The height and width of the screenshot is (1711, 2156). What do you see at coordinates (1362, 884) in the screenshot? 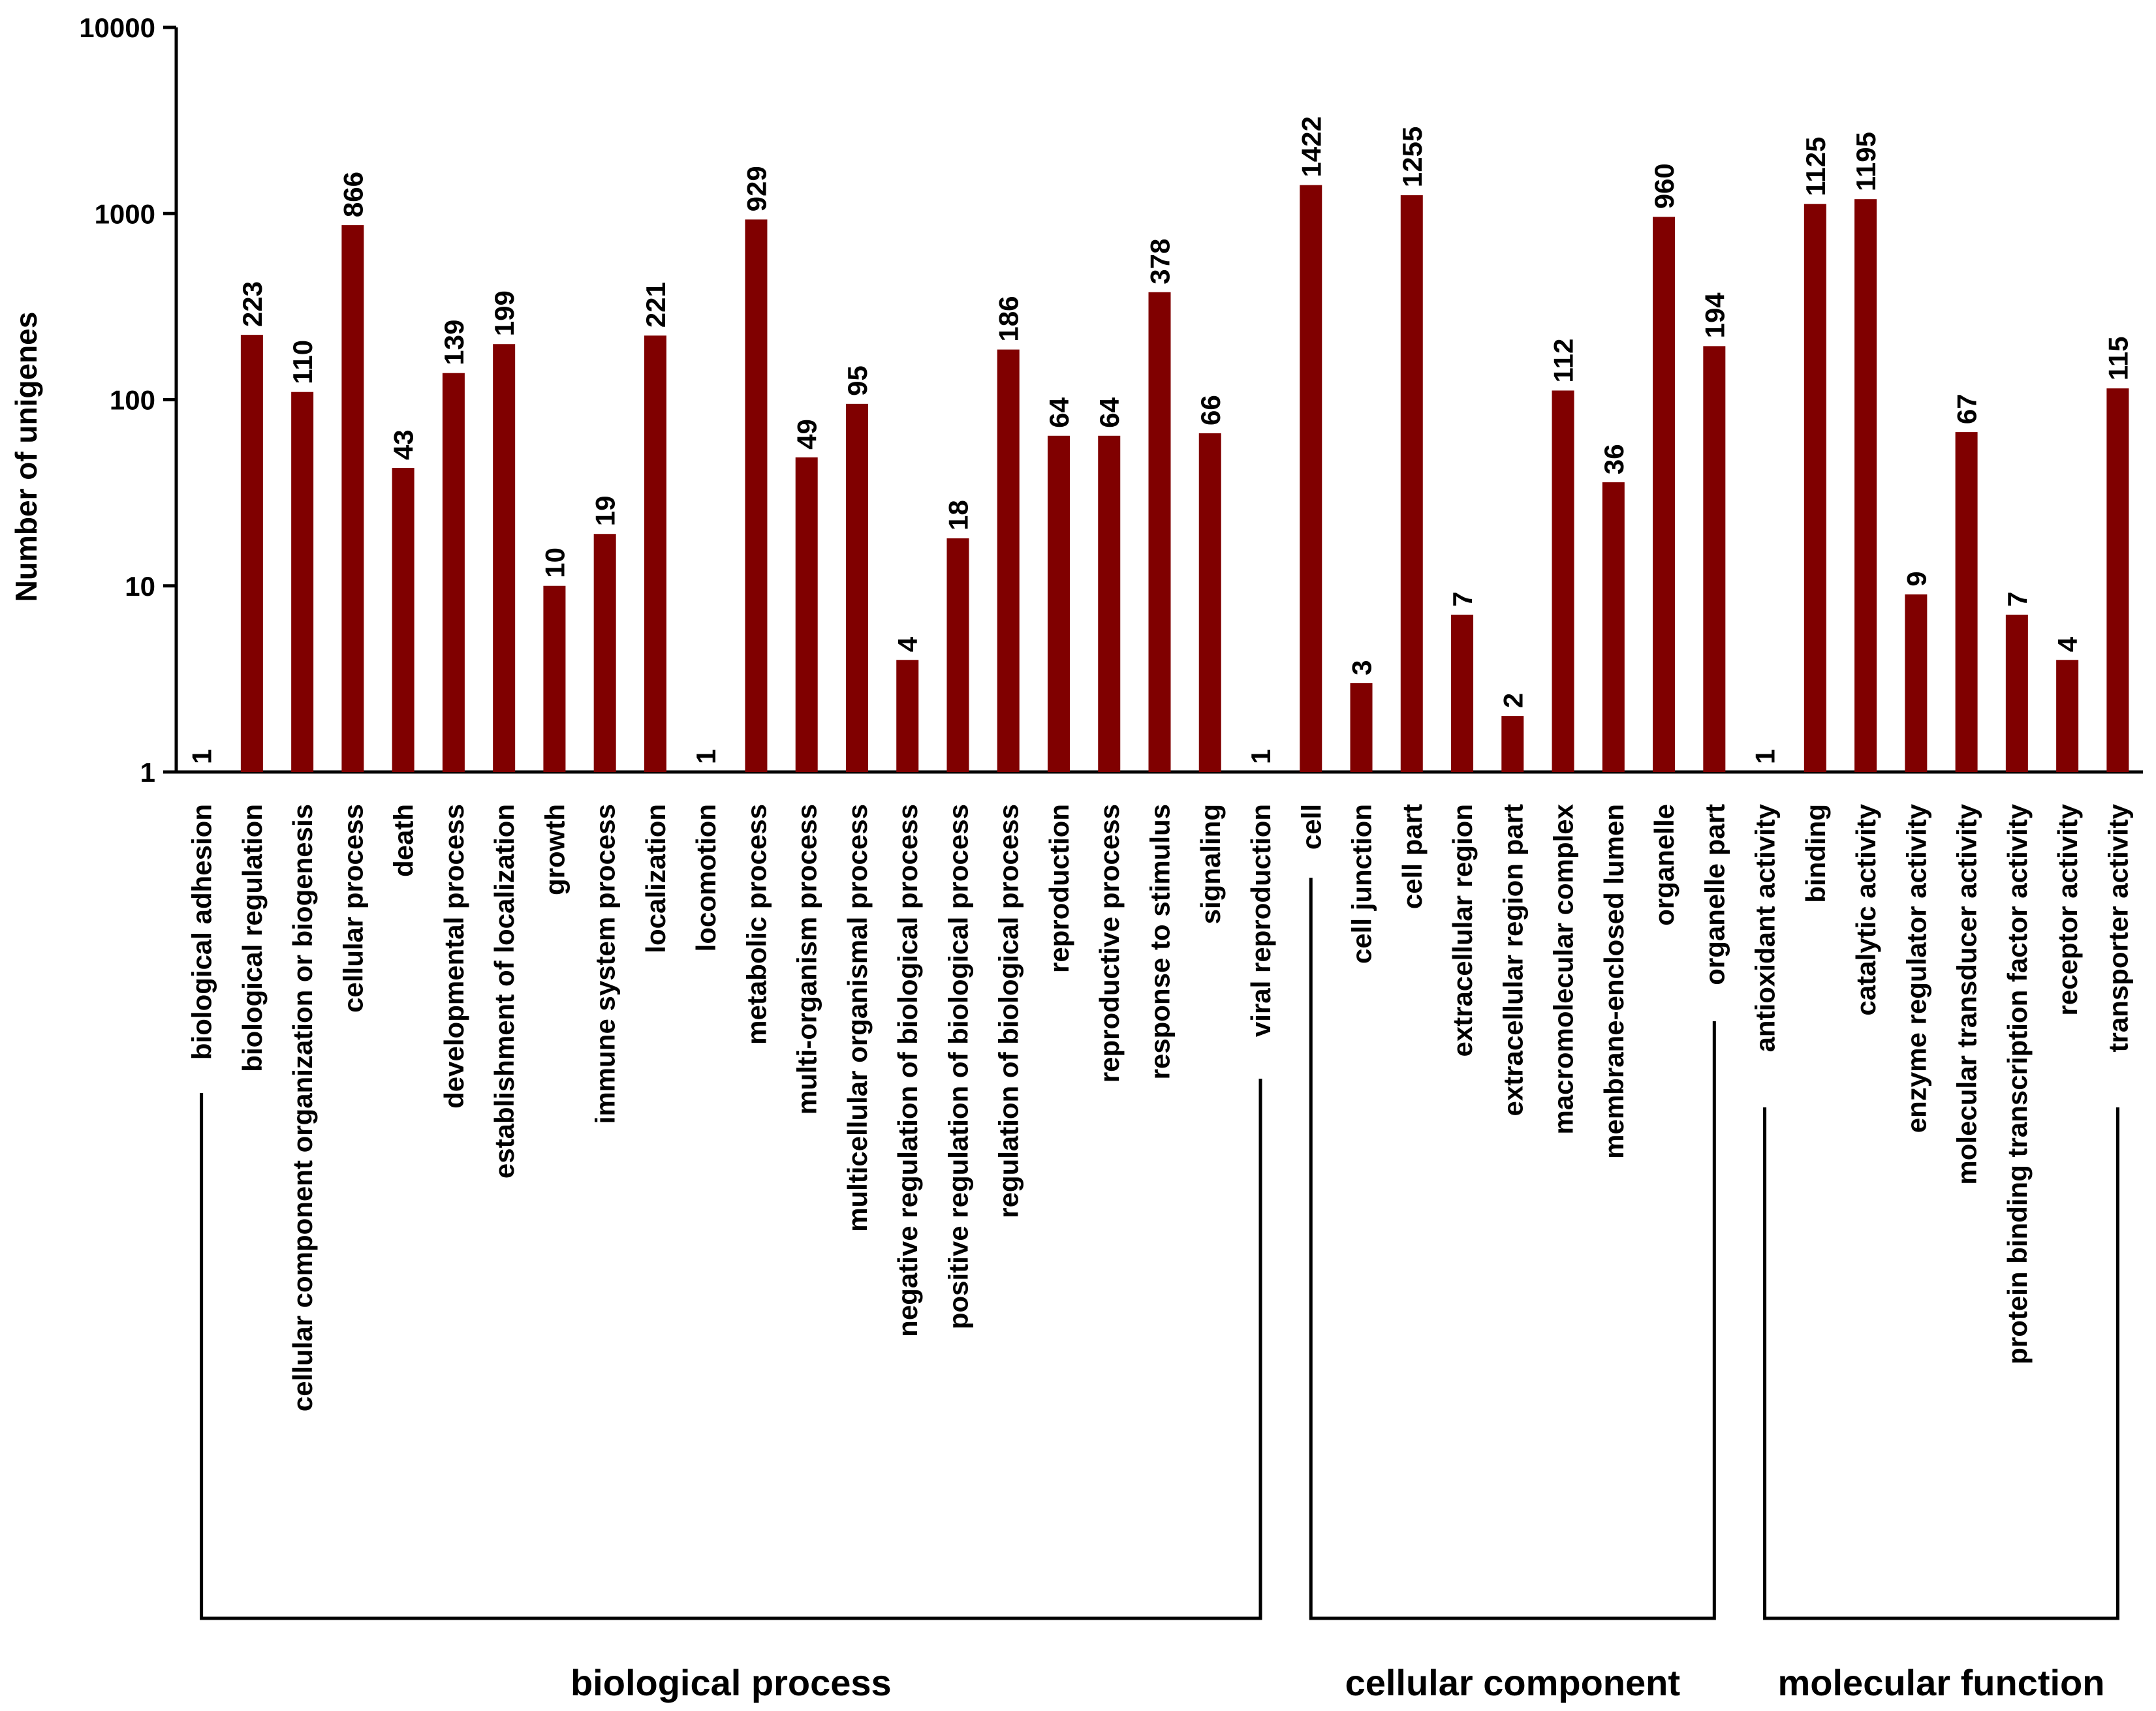
I see `category-label: cell junction` at bounding box center [1362, 884].